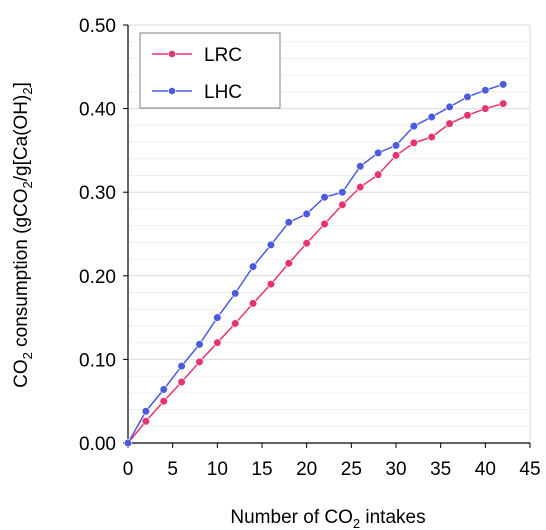 This screenshot has height=530, width=546. I want to click on legend: LRC LHC, so click(210, 70).